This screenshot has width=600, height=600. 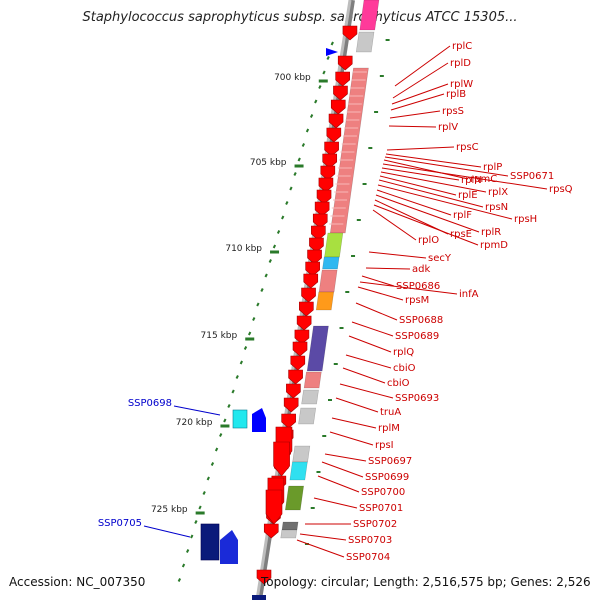 What do you see at coordinates (456, 94) in the screenshot?
I see `forward-gene-label: rplB` at bounding box center [456, 94].